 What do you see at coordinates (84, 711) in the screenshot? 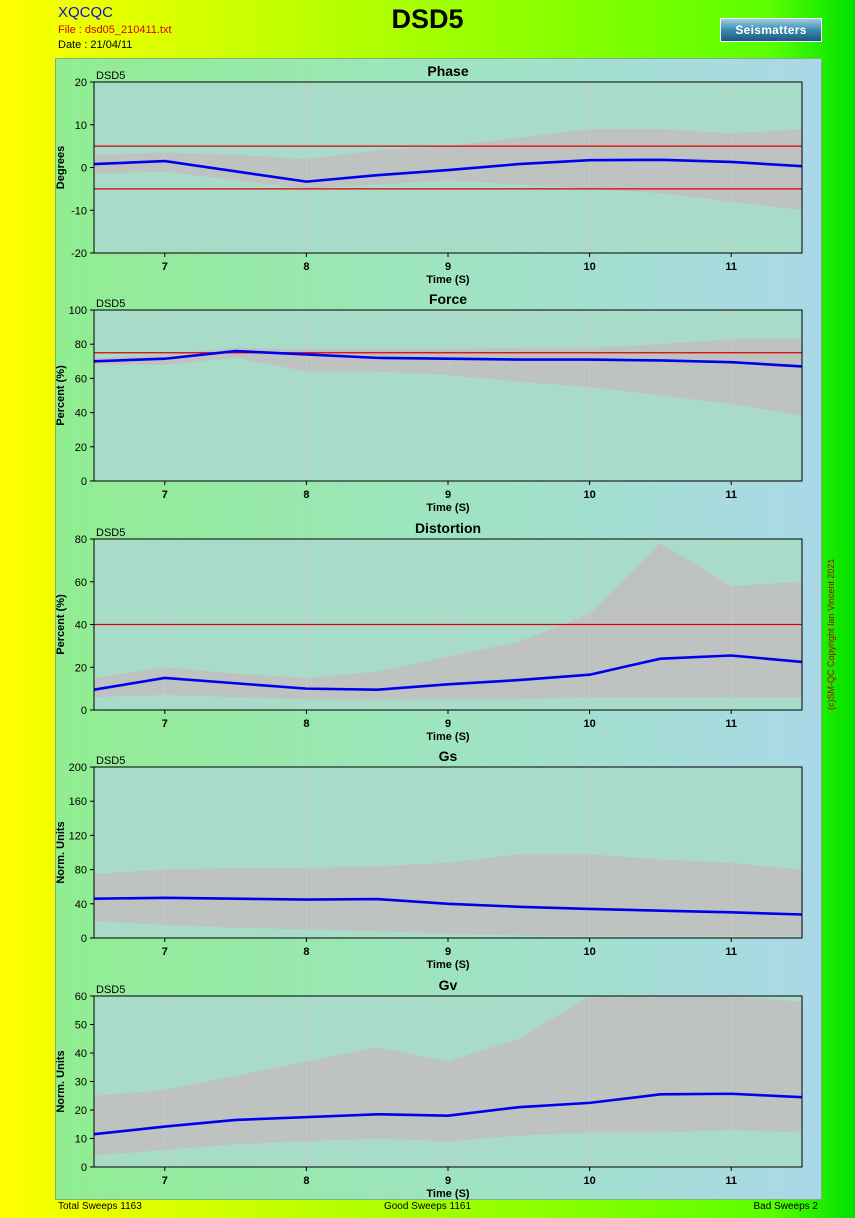
I see `distortion-y-tick-label: 0` at bounding box center [84, 711].